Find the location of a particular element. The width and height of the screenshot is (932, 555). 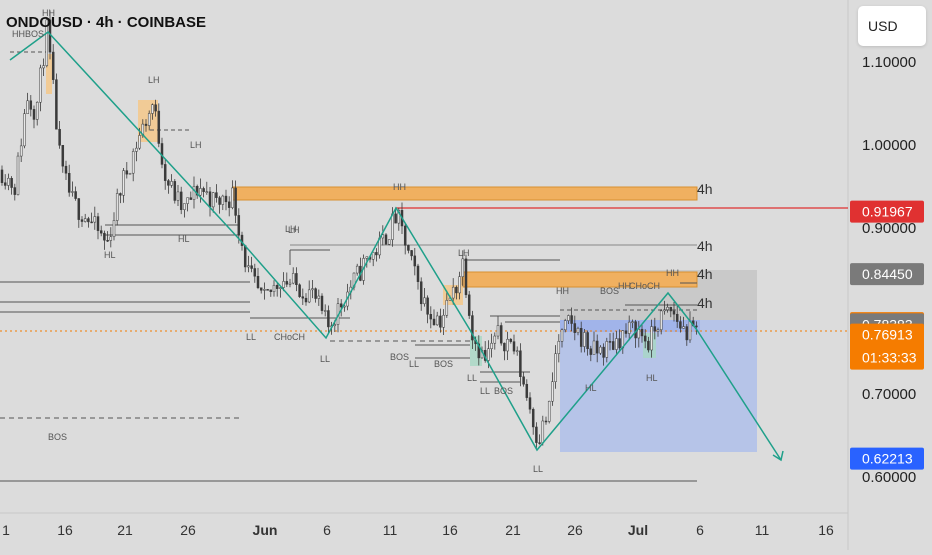

annotation-choch-23: CHoCH is located at coordinates (644, 286).